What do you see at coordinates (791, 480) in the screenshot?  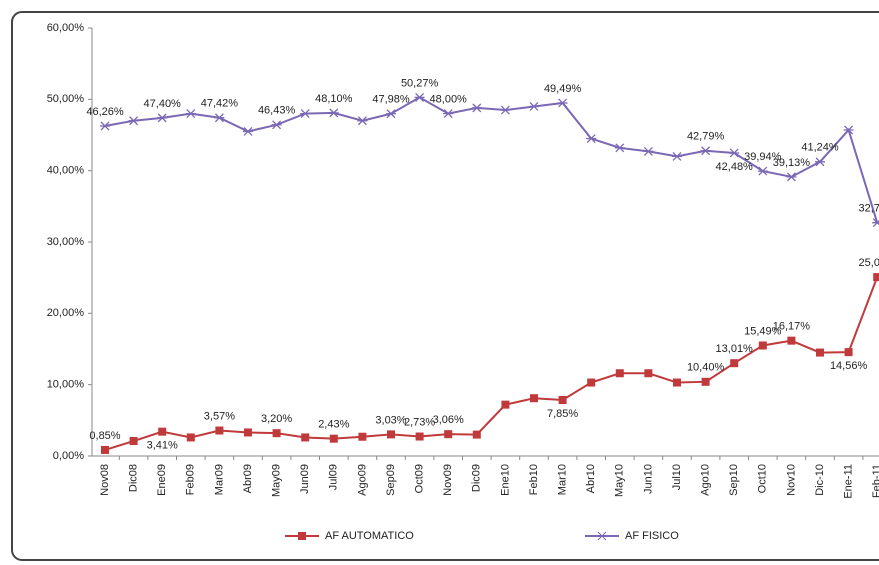 I see `x-tick-label: Nov10` at bounding box center [791, 480].